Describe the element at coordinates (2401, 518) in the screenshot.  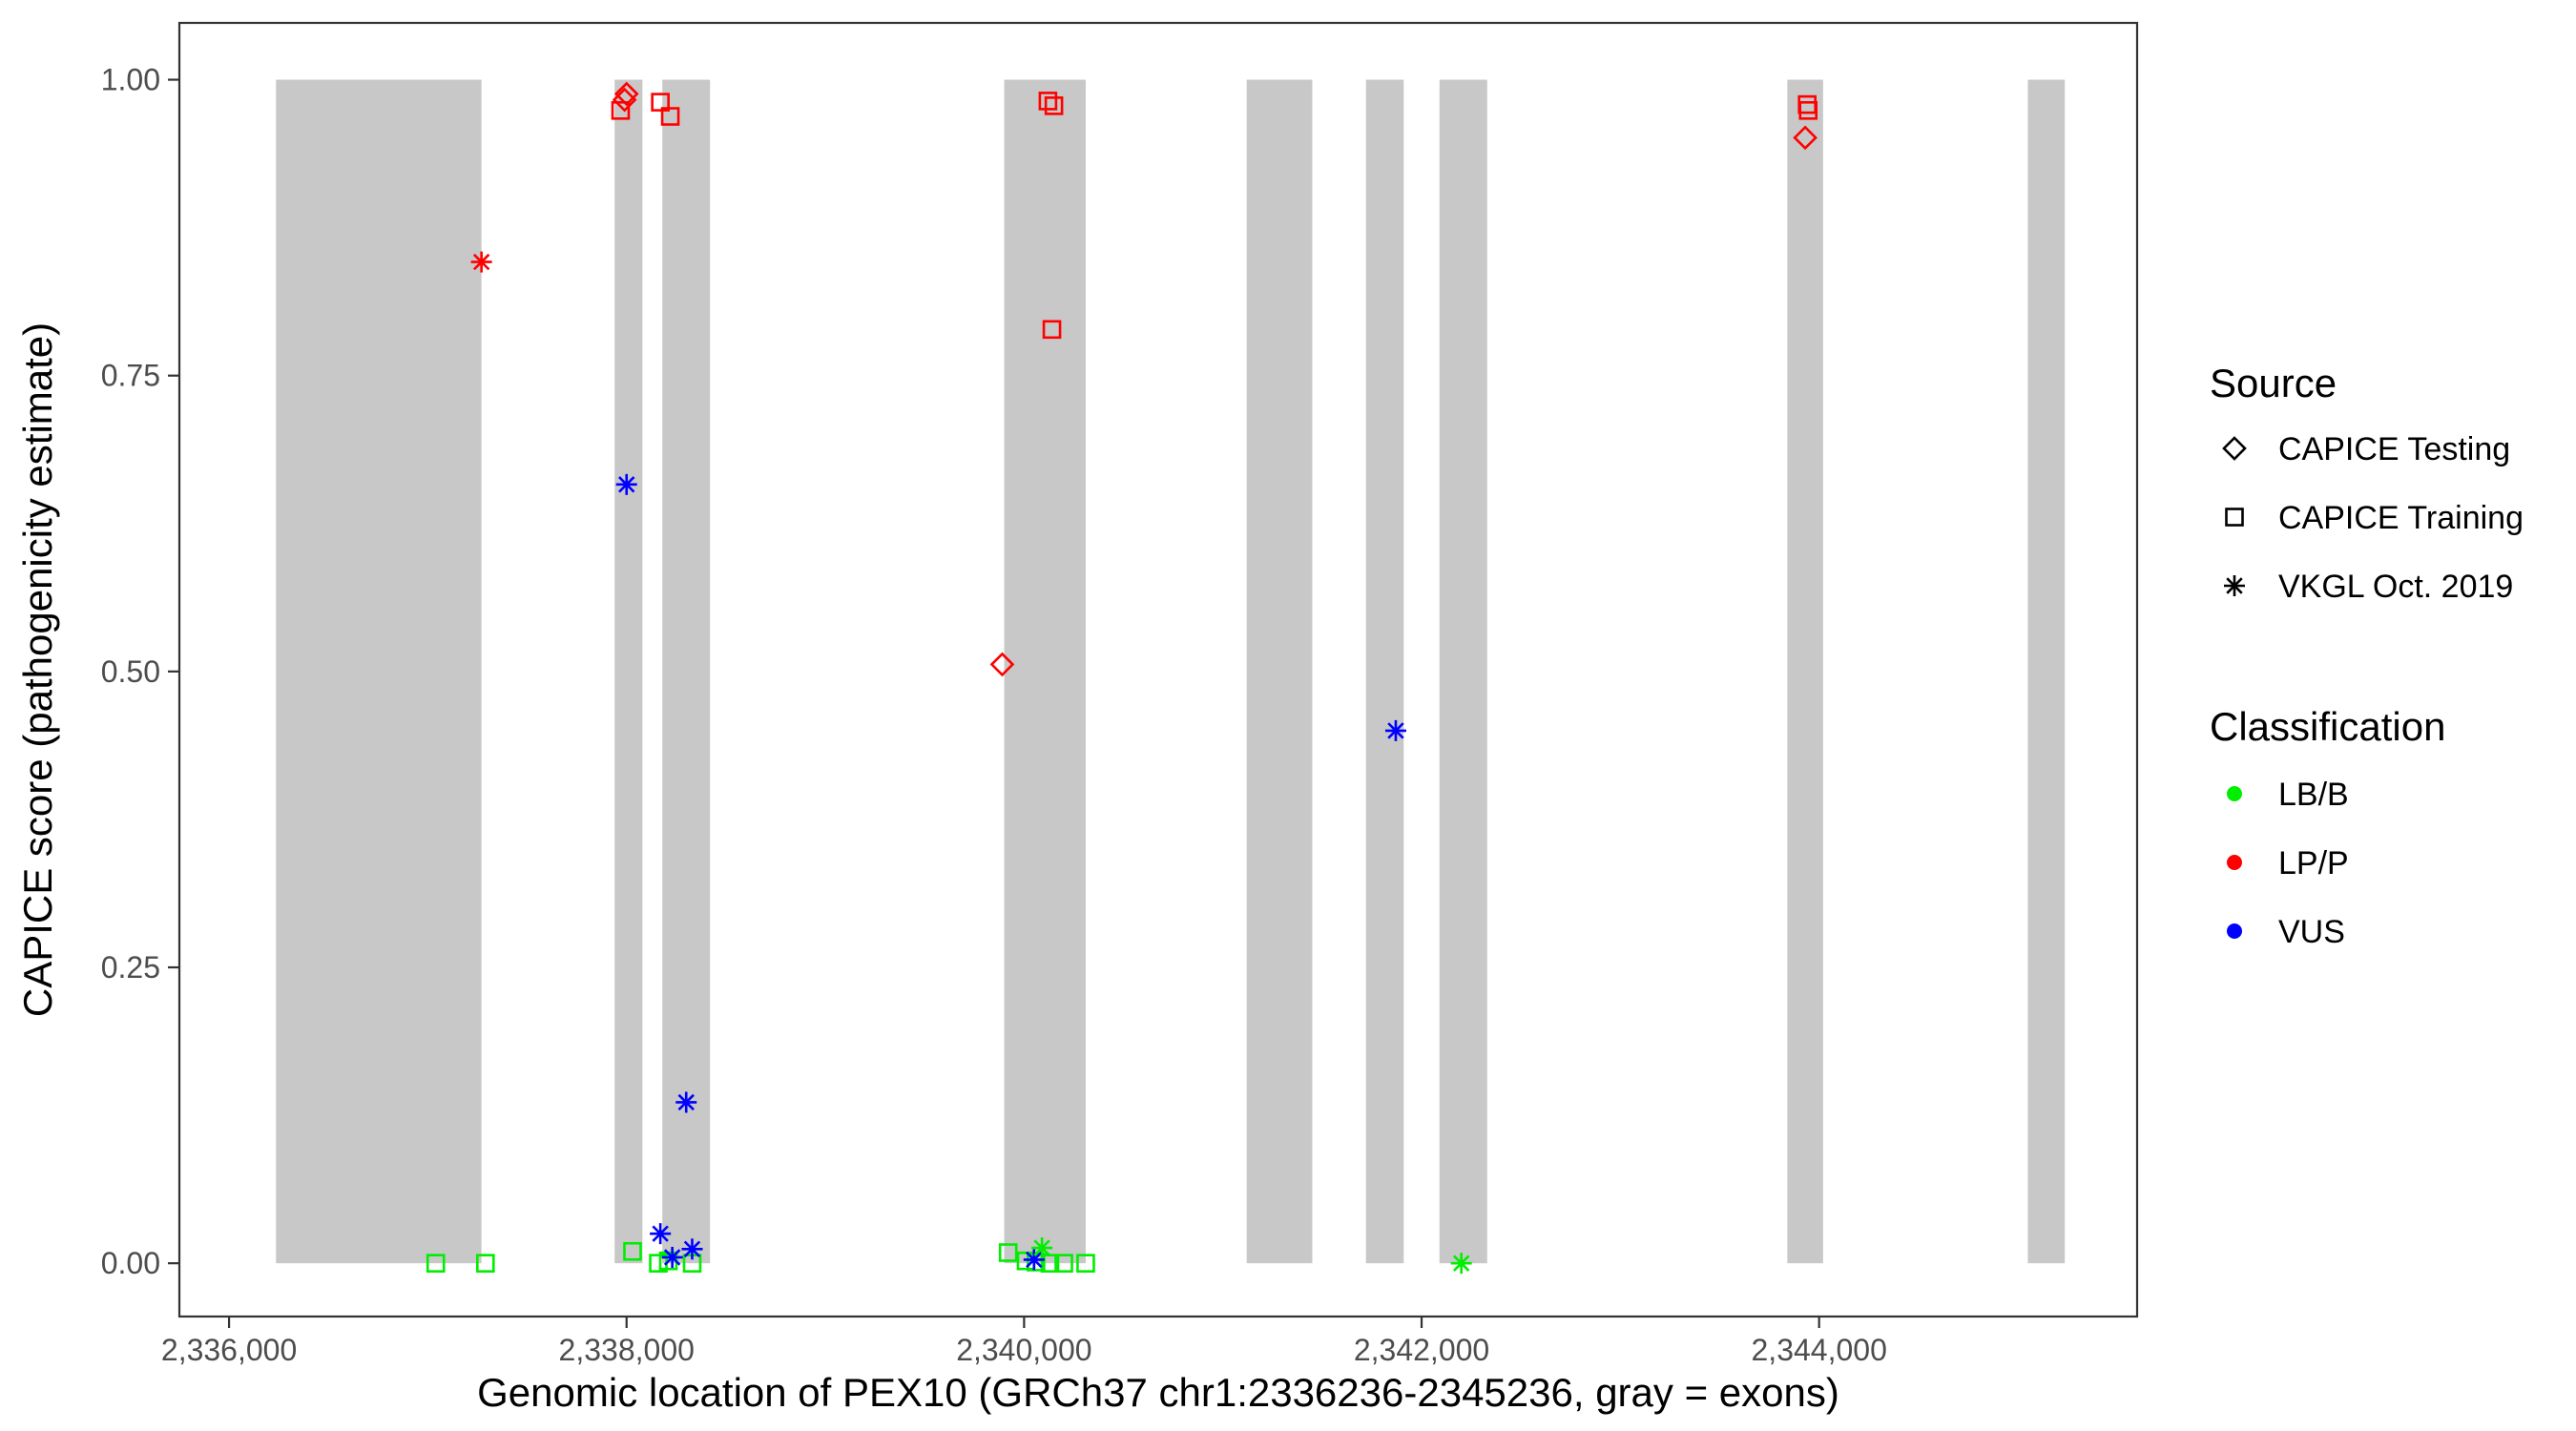
I see `legend-entry-label: CAPICE Training` at that location.